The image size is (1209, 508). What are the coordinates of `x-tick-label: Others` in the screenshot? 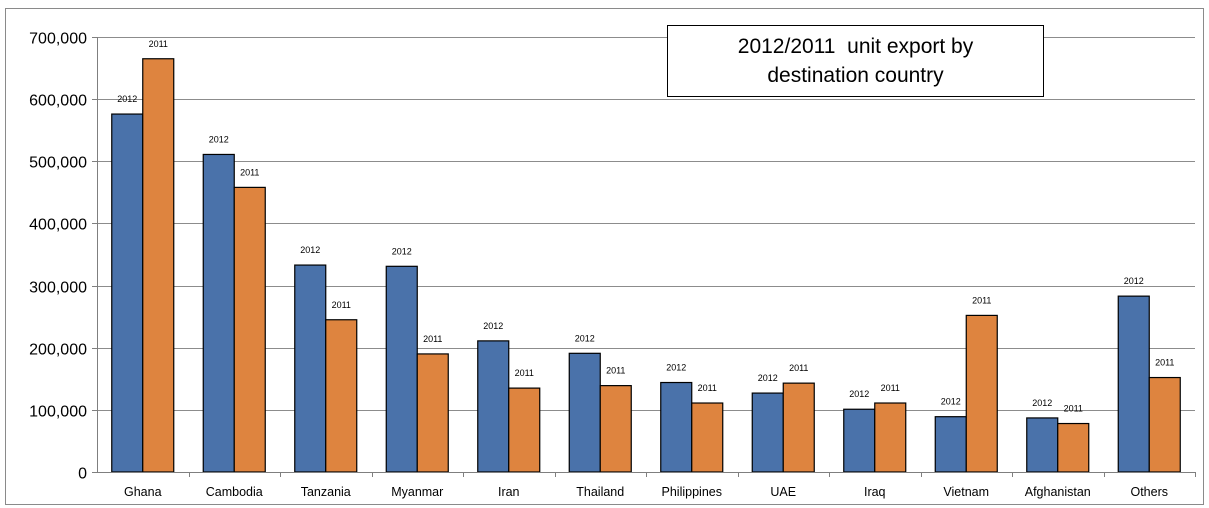 It's located at (1149, 492).